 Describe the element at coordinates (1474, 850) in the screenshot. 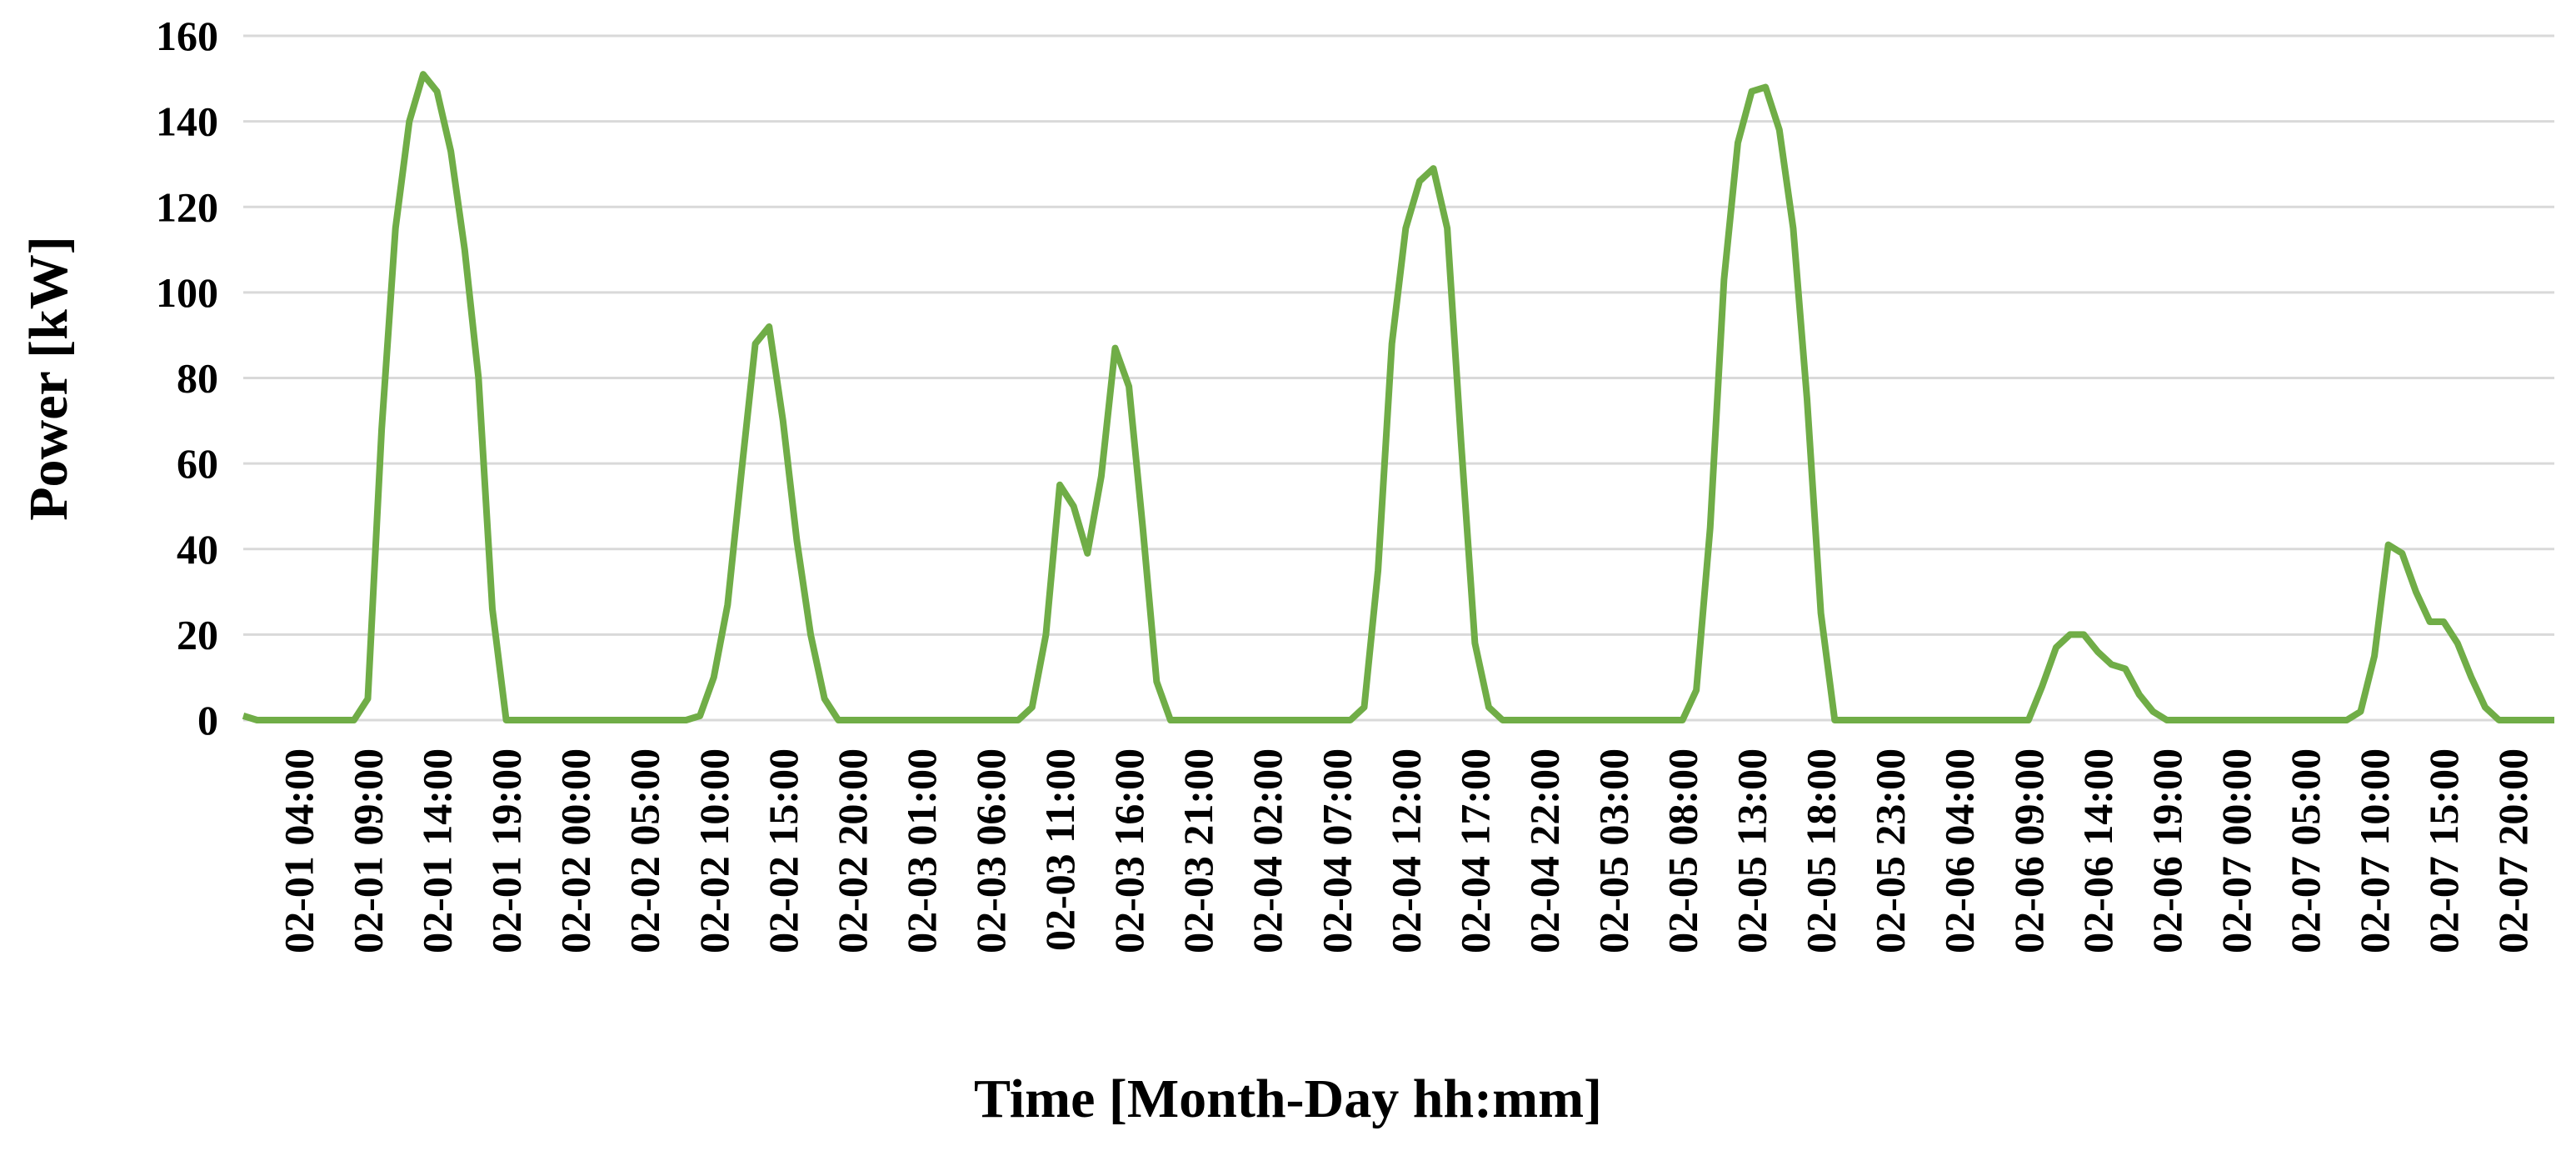

I see `x-tick-label: 02-04 17:00` at that location.